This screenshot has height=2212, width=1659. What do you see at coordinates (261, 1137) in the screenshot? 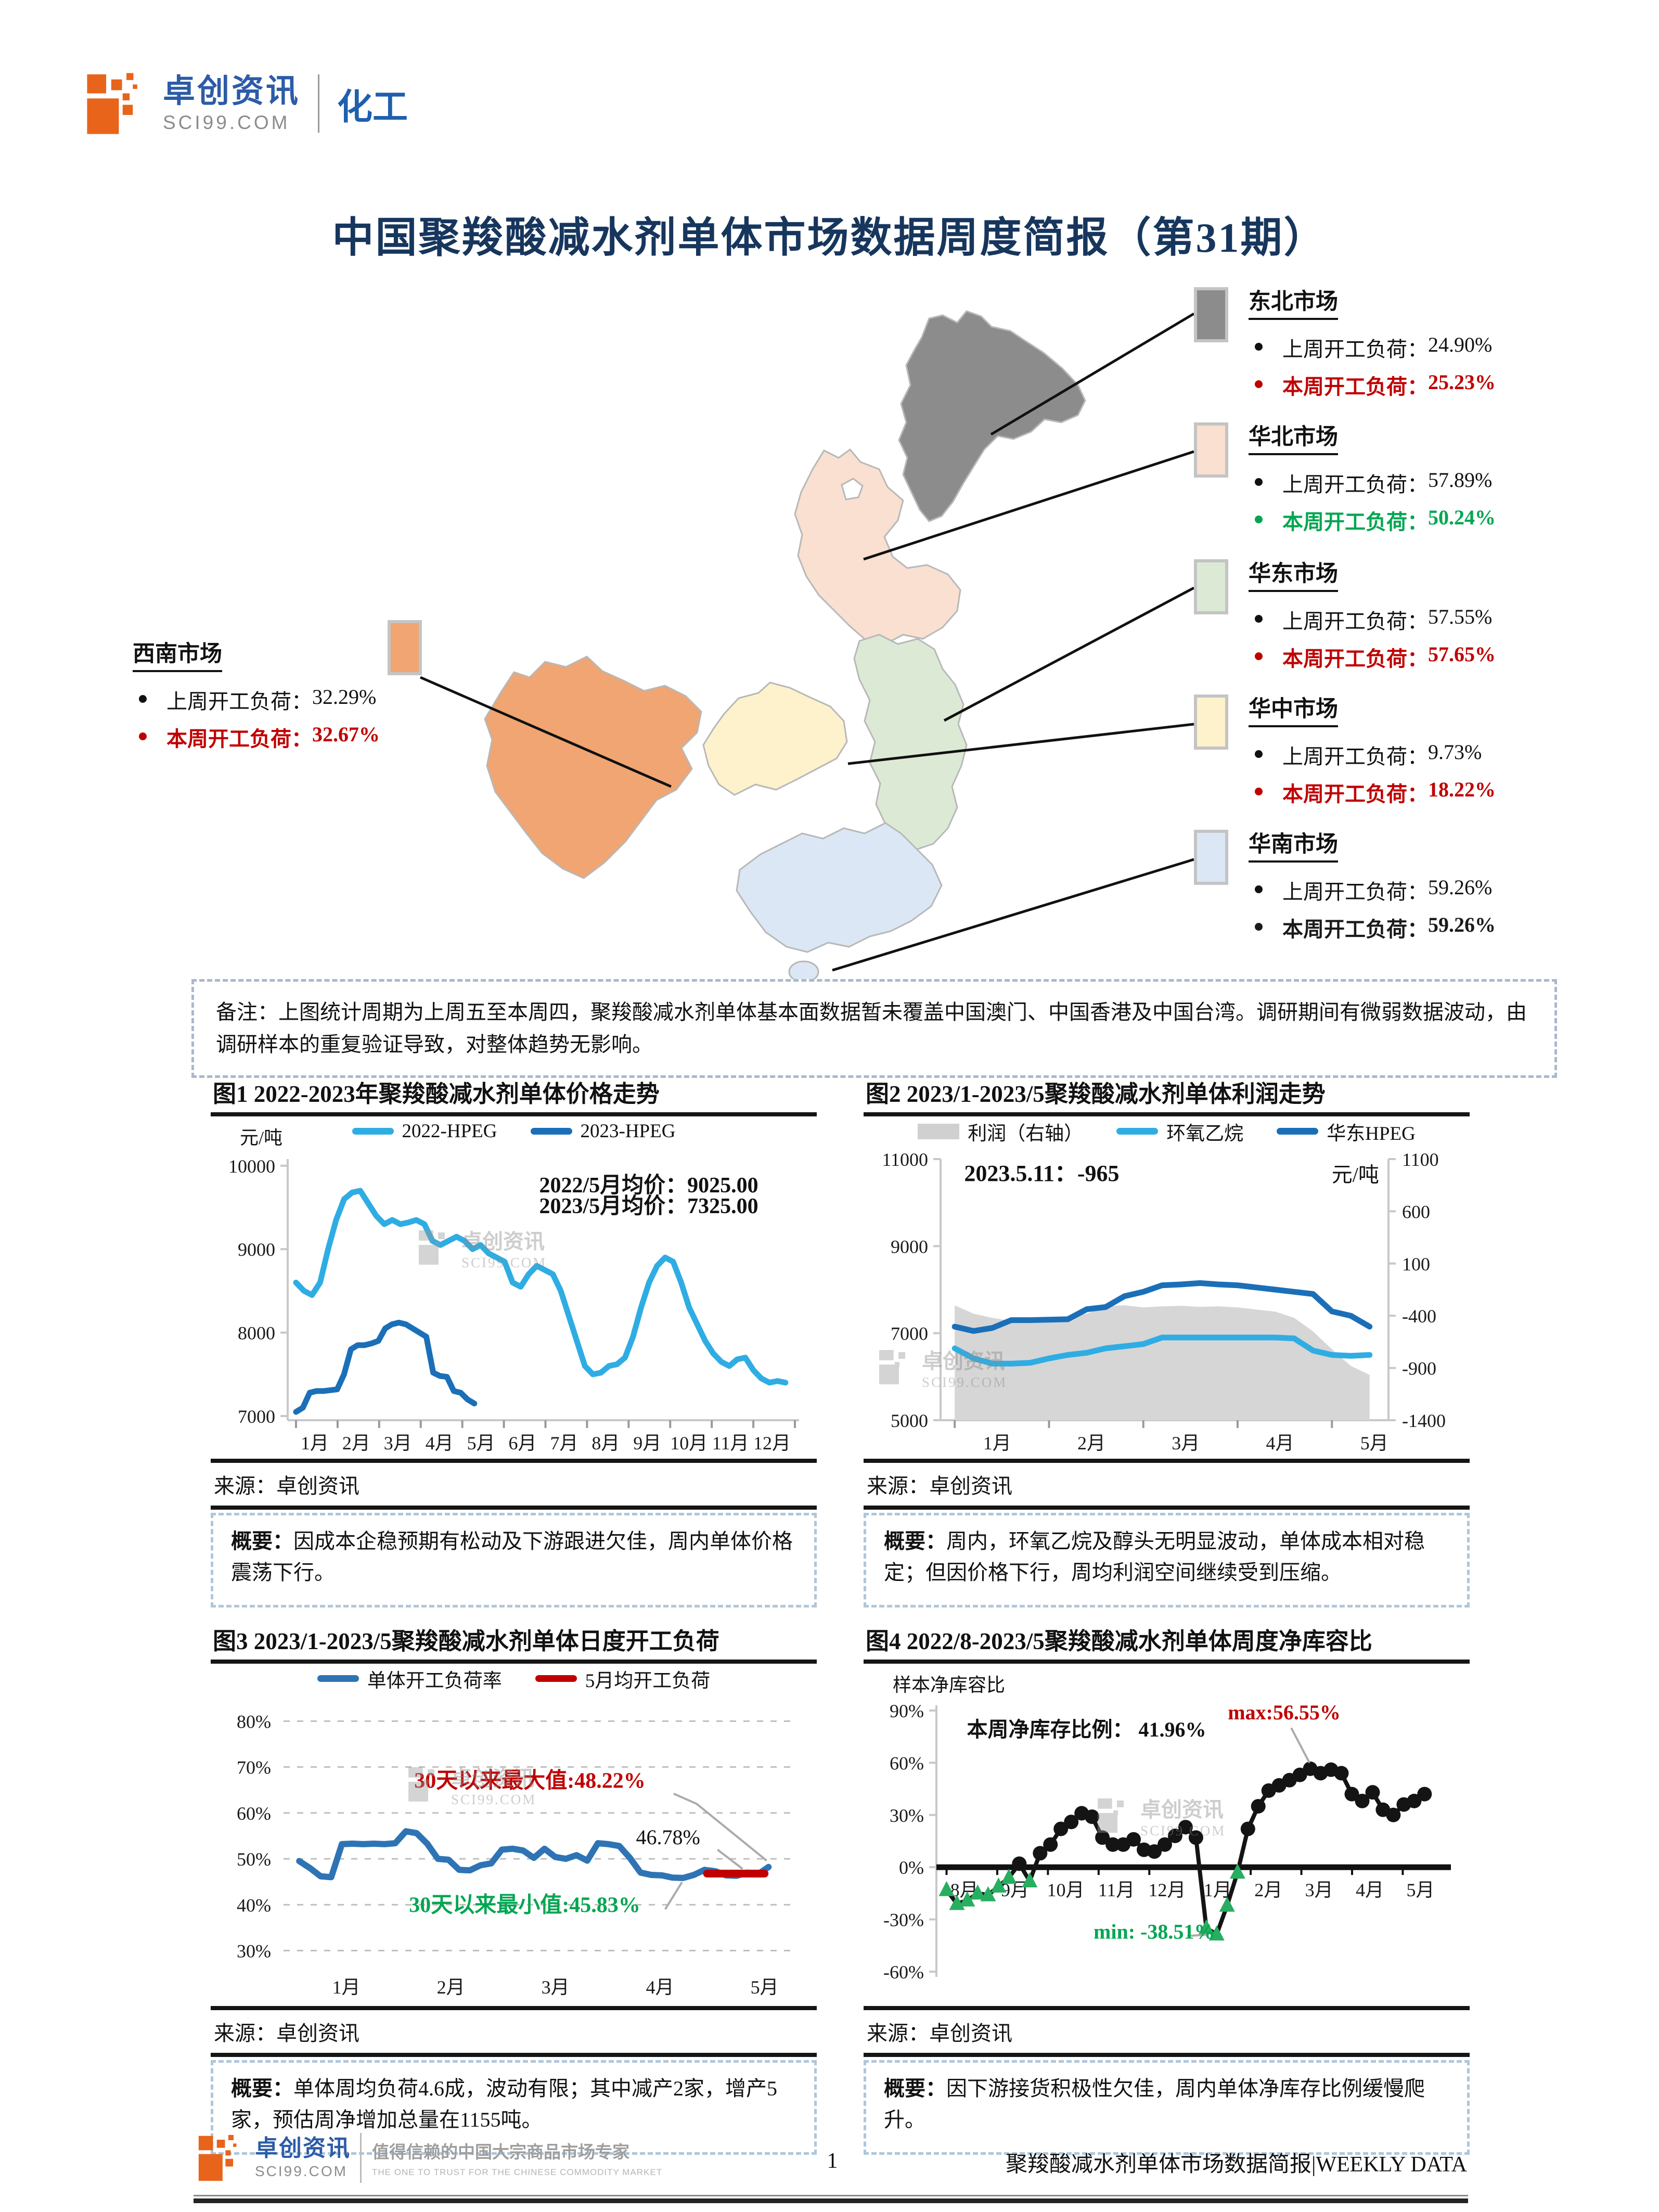
I see `y-axis-unit: 元/吨` at bounding box center [261, 1137].